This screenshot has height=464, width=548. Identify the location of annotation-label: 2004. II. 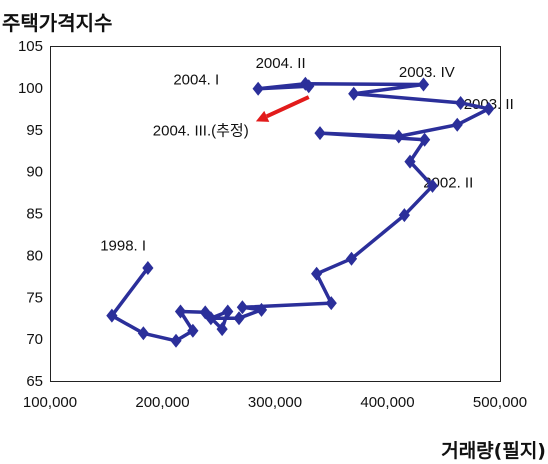
(281, 63).